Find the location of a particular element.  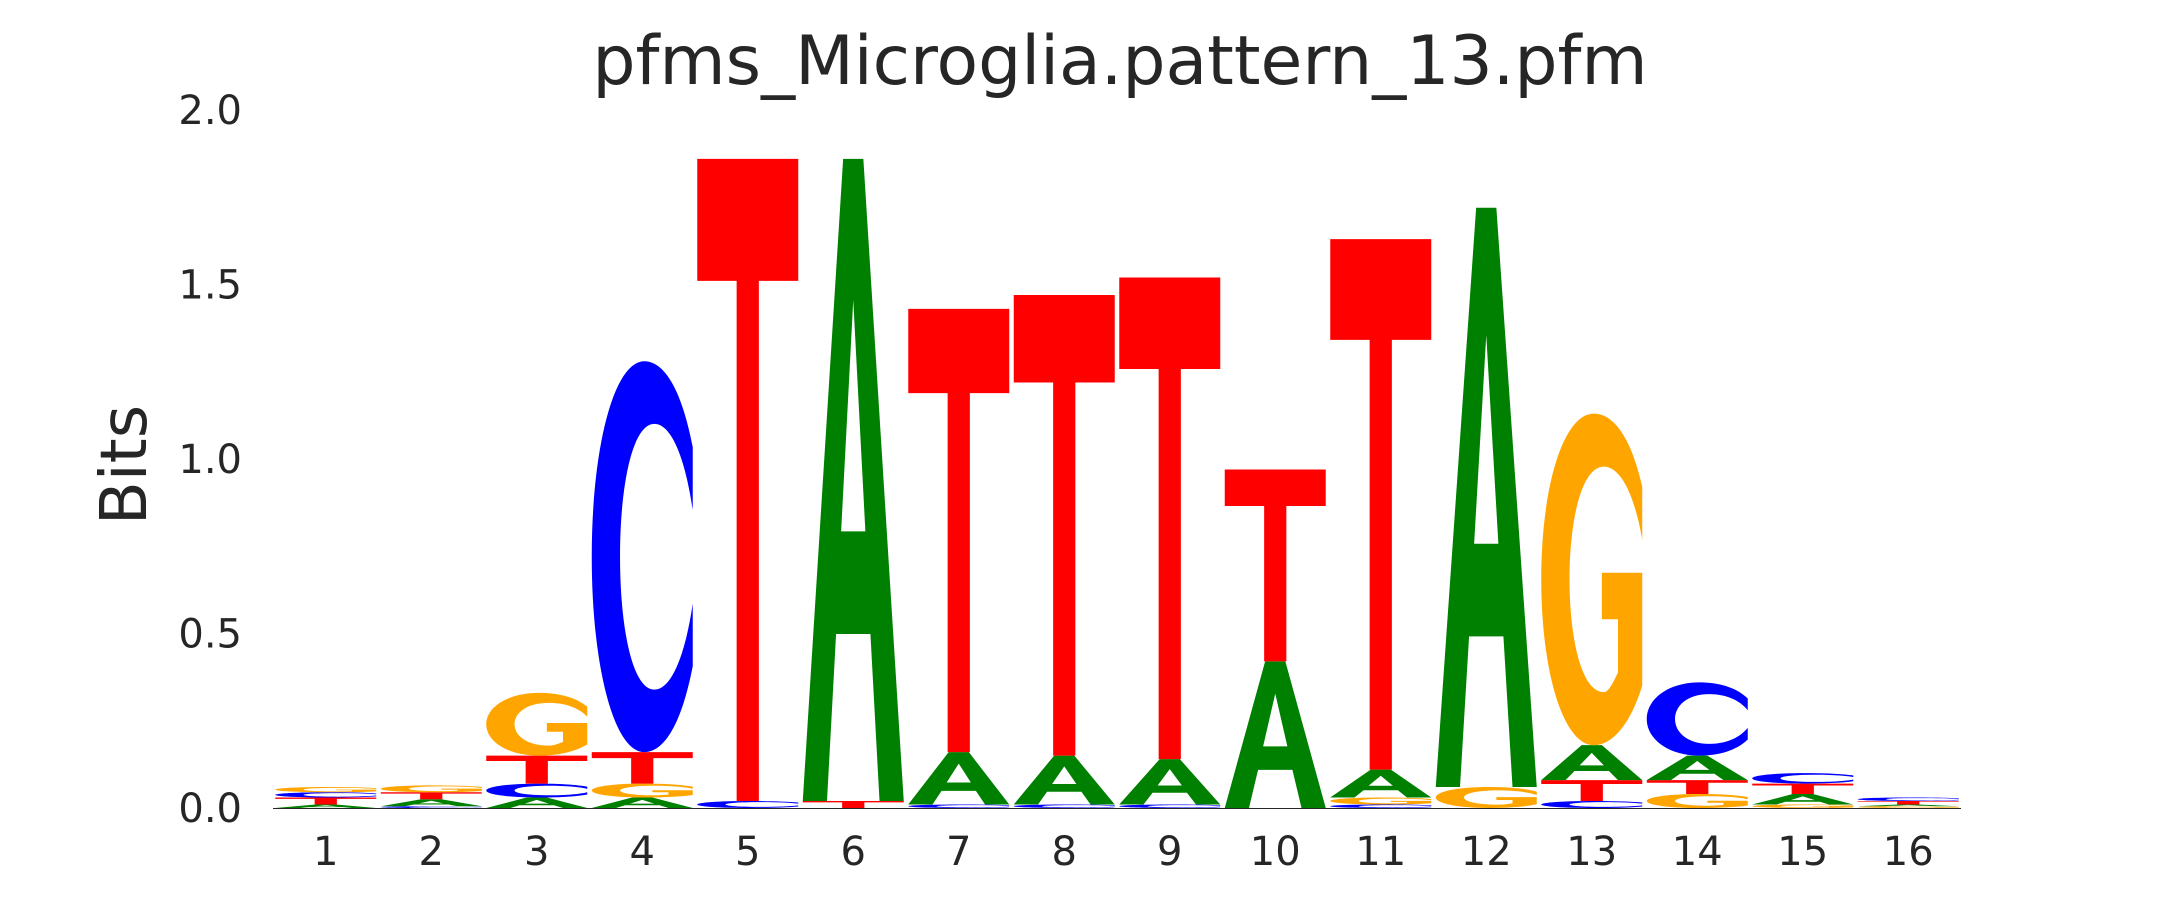

y-axis-ticks: 0.0 0.5 1.0 1.5 2.0 is located at coordinates (210, 460).